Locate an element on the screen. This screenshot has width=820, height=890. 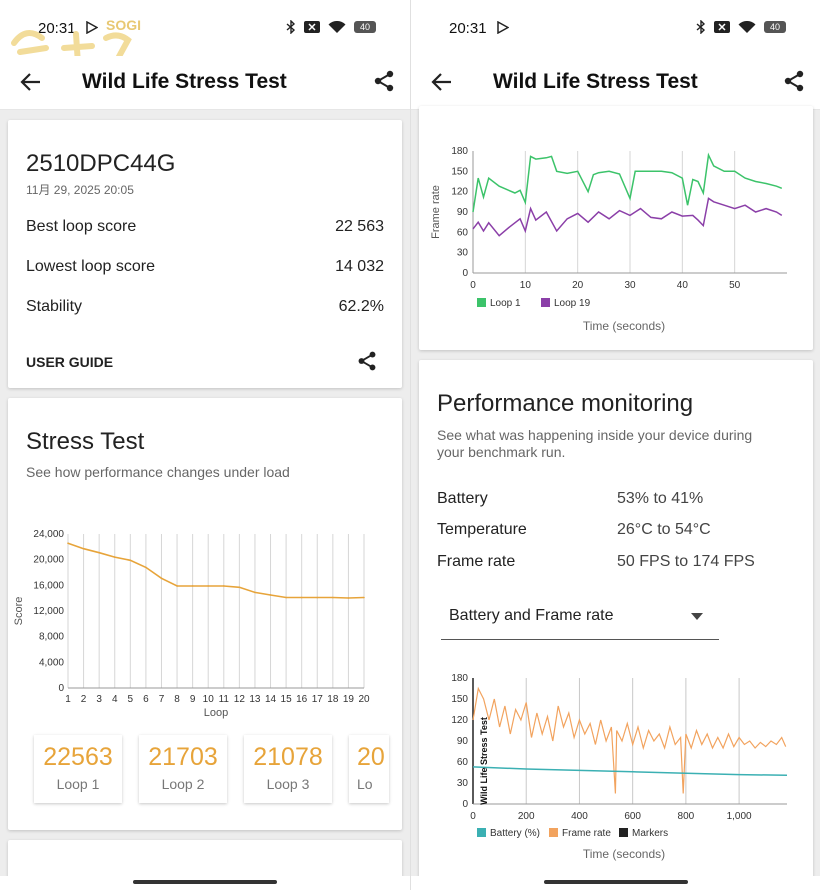
chart-type-dropdown: Battery and Frame rate is located at coordinates (580, 617).